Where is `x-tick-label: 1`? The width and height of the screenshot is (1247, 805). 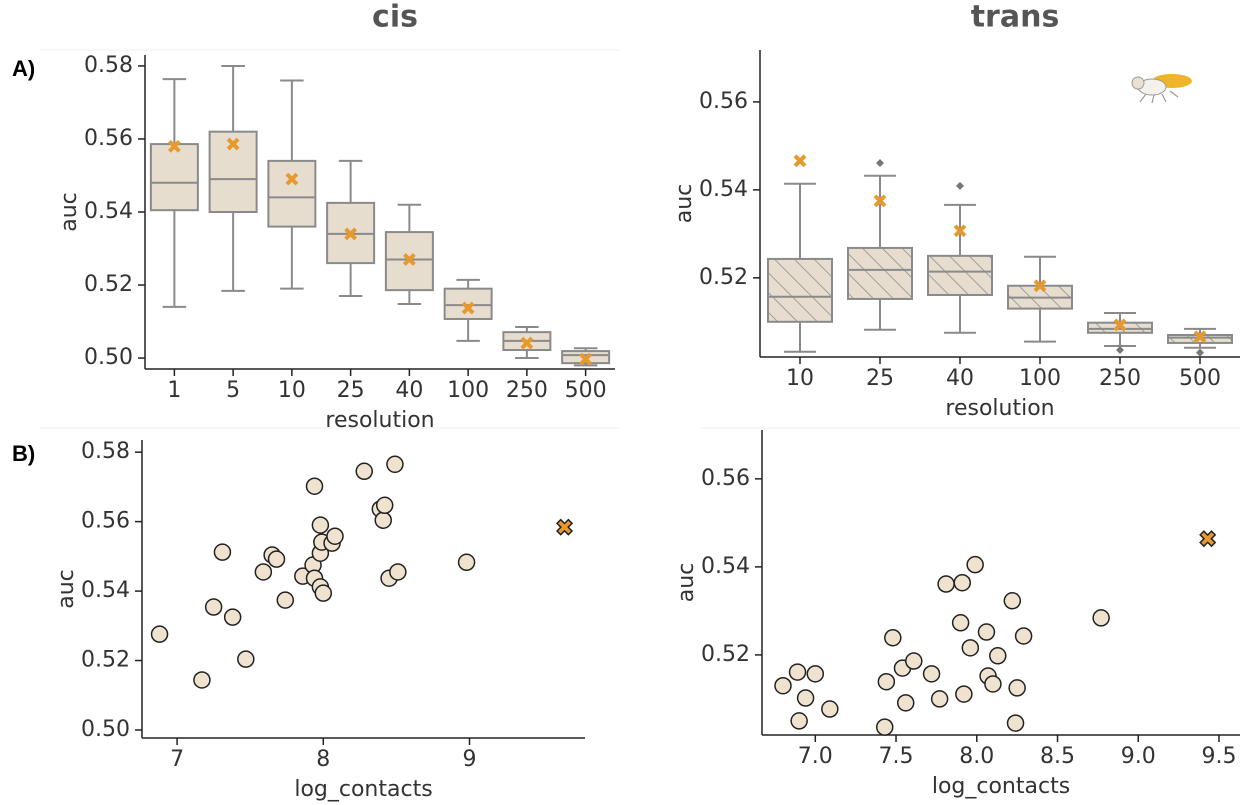
x-tick-label: 1 is located at coordinates (174, 390).